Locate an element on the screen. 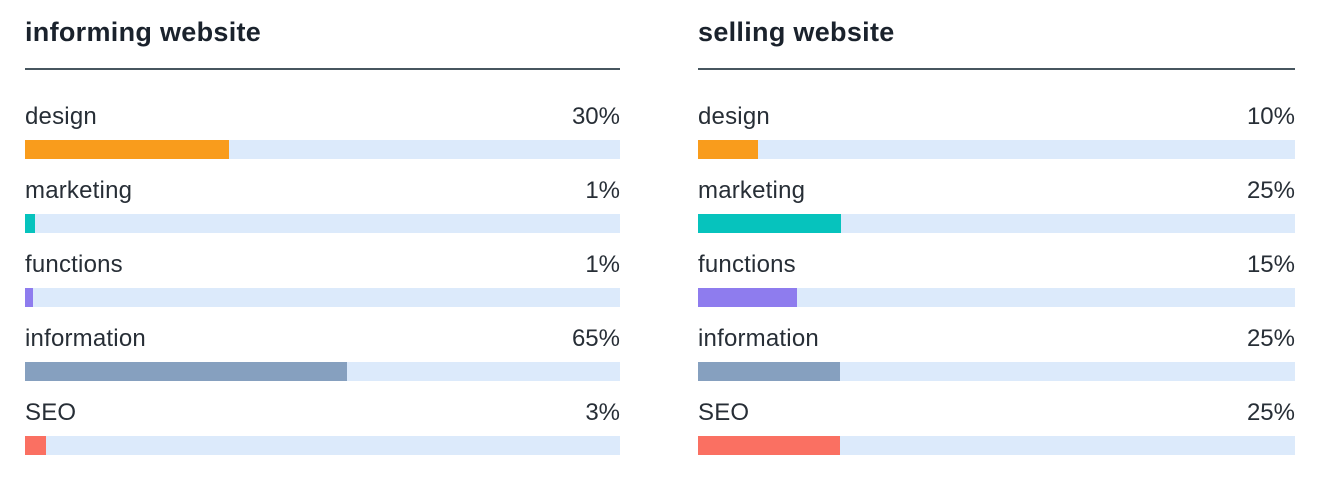 The width and height of the screenshot is (1318, 478). chart-row-seo: SEO 25% is located at coordinates (996, 427).